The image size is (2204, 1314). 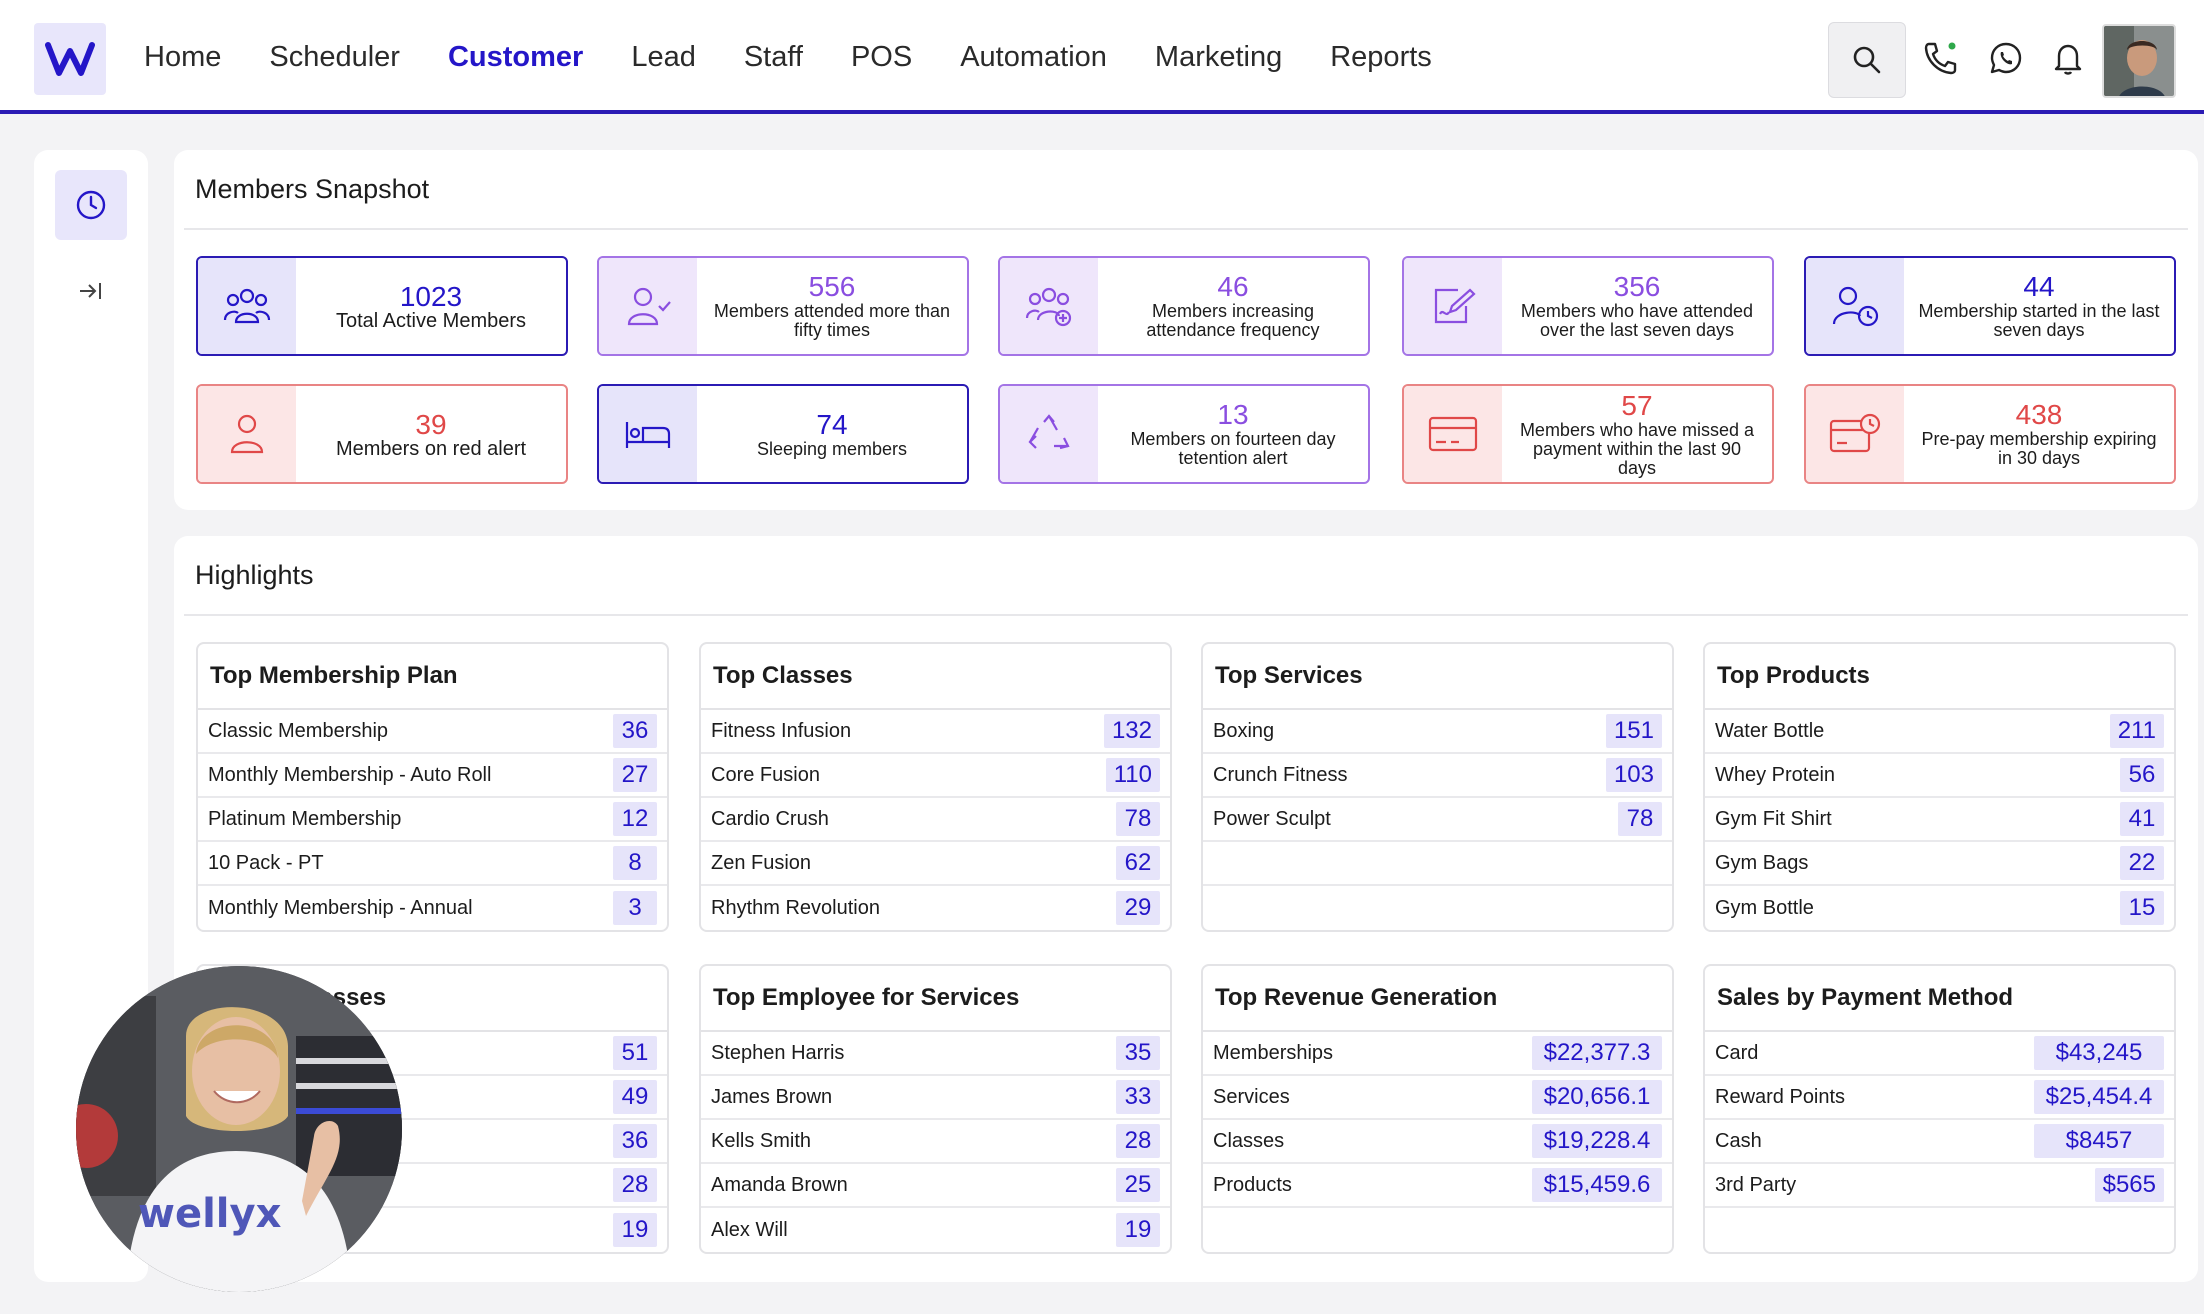 What do you see at coordinates (935, 677) in the screenshot?
I see `highlight-card-title: Top Classes` at bounding box center [935, 677].